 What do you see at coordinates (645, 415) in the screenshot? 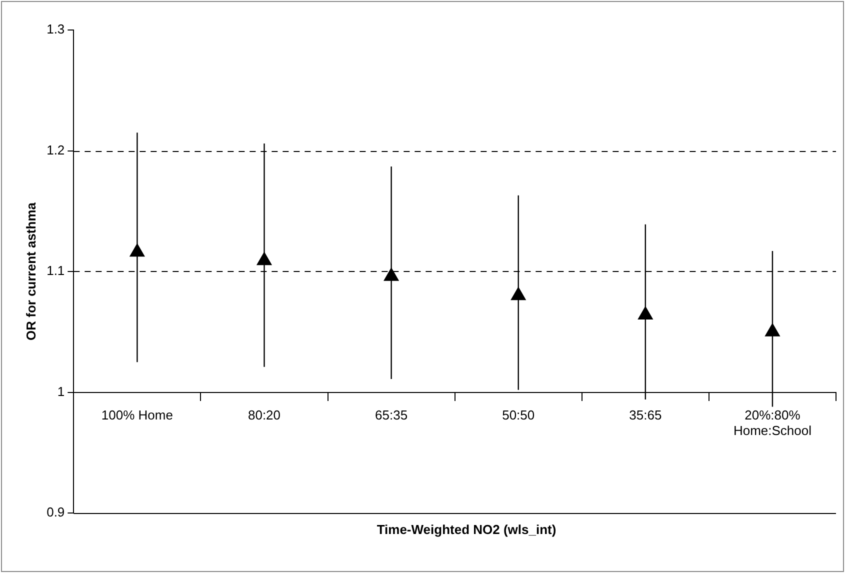
I see `x-tick-label: 35:65` at bounding box center [645, 415].